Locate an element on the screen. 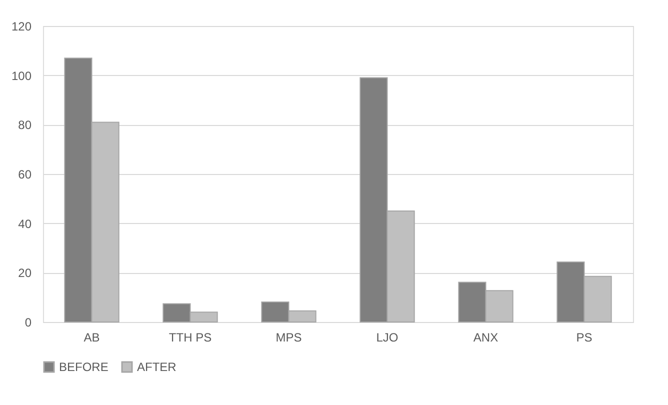 The image size is (668, 405). y-tick-label: 20 is located at coordinates (25, 273).